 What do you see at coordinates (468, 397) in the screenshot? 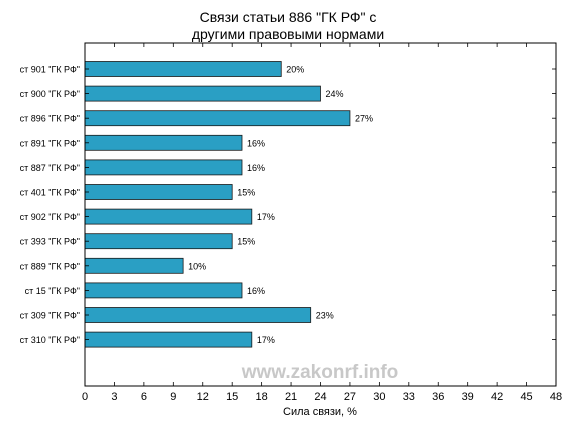
I see `x-tick-label: 39` at bounding box center [468, 397].